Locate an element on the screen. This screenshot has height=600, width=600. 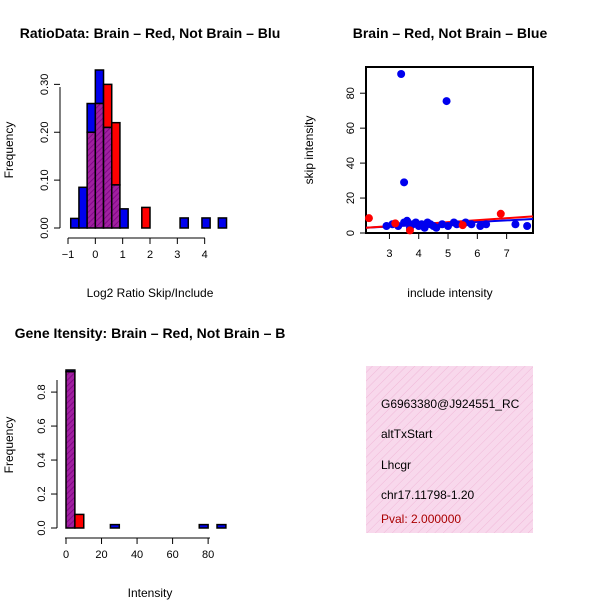
gene-ytick-label: 0.0 is located at coordinates (42, 527).